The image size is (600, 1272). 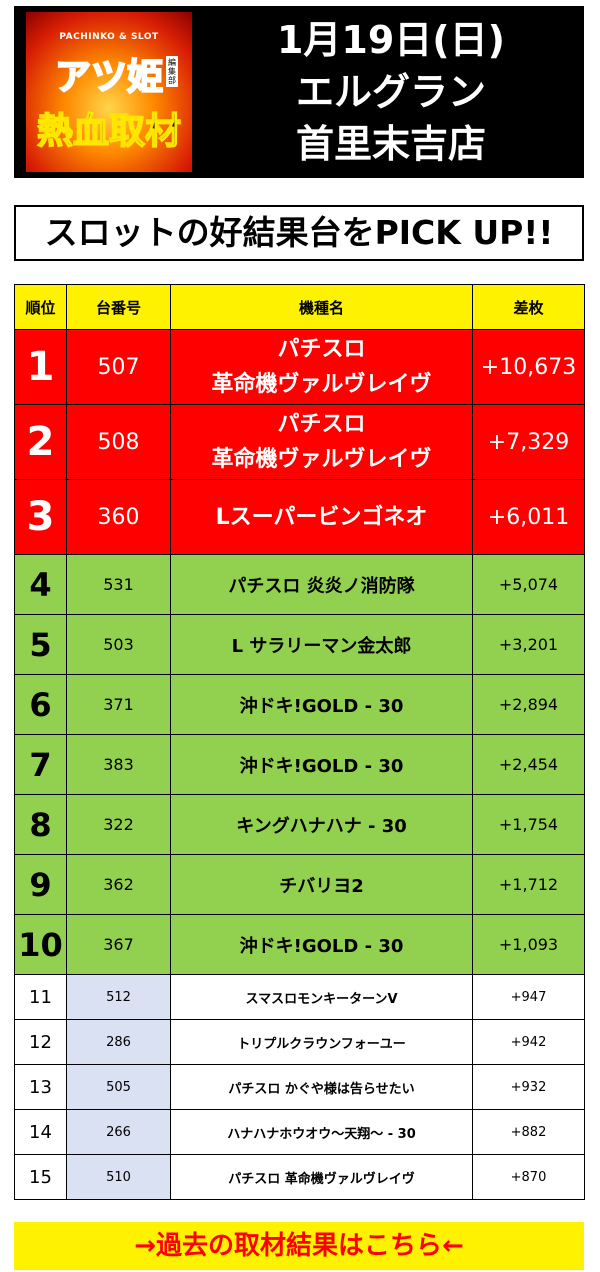 I want to click on difference-cell: +870, so click(x=528, y=1177).